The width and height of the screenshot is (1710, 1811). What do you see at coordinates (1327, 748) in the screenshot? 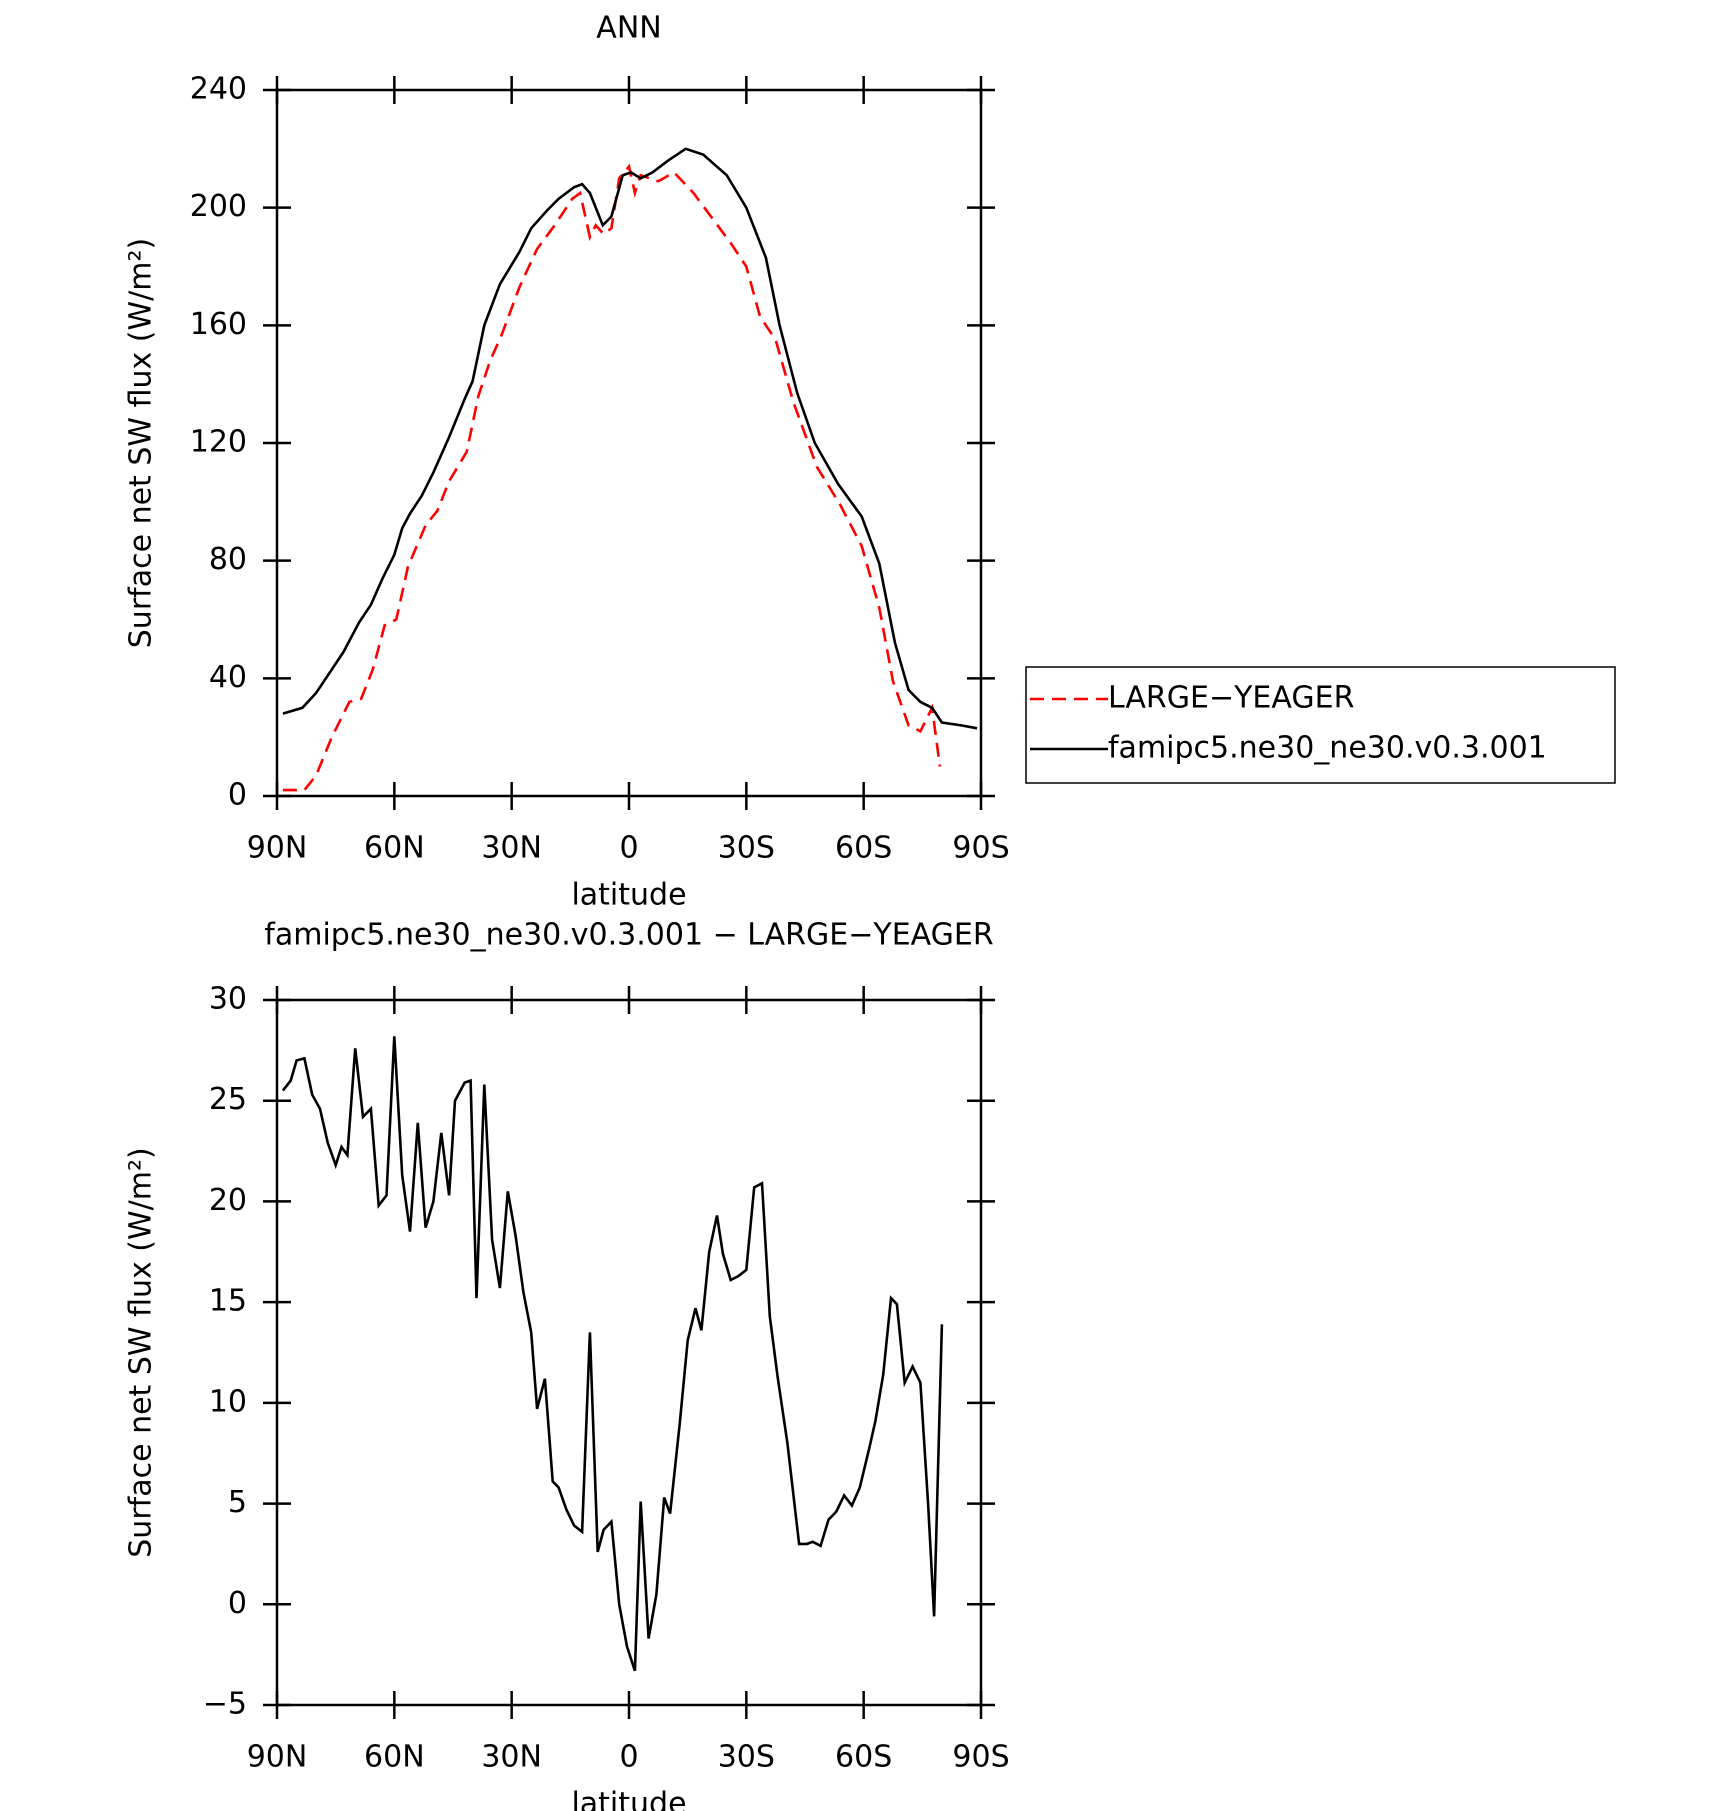
I see `legend-label: famipc5.ne30_ne30.v0.3.001` at bounding box center [1327, 748].